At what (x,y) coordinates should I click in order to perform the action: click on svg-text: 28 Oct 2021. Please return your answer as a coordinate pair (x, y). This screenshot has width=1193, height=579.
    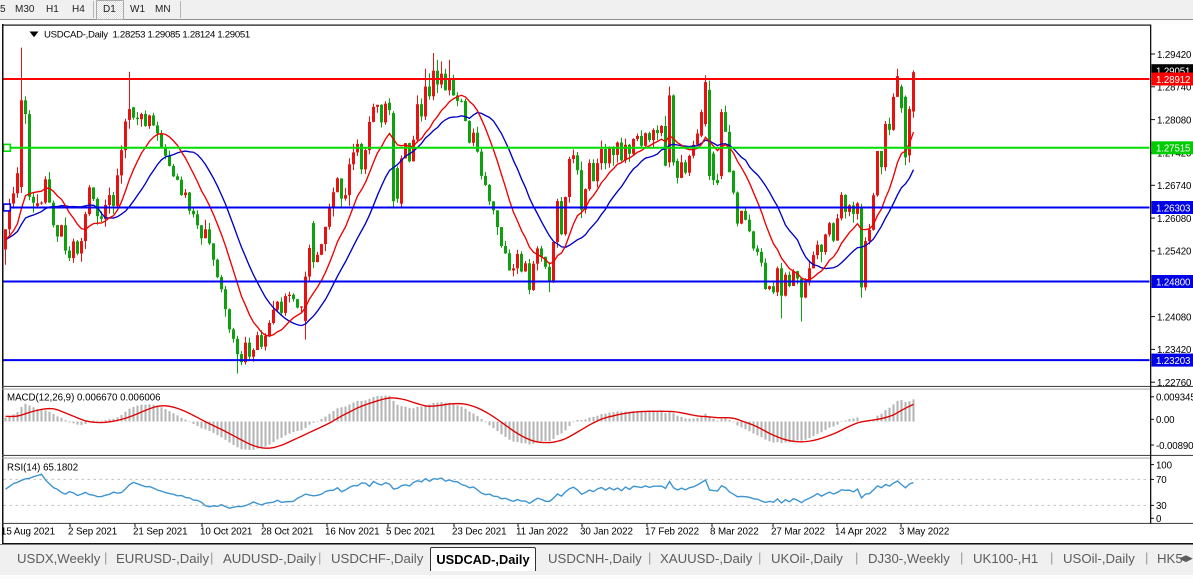
    Looking at the image, I should click on (287, 532).